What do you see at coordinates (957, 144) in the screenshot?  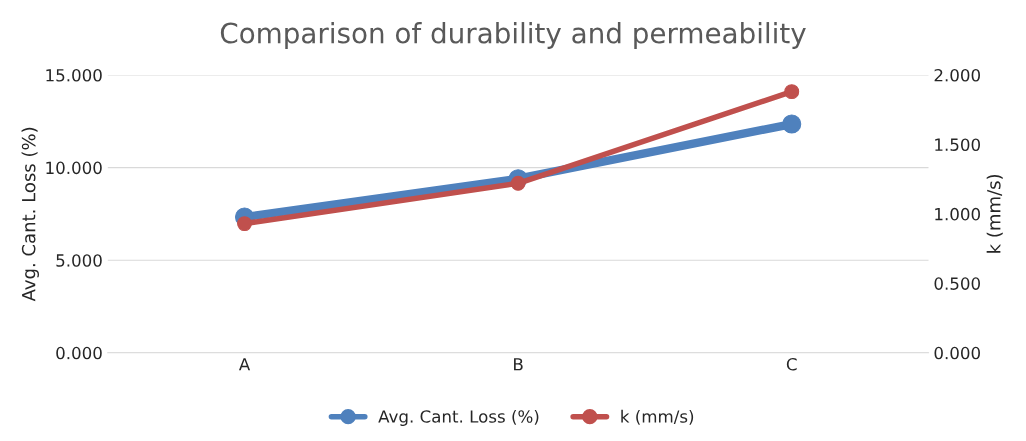 I see `y2-tick-label: 1.500` at bounding box center [957, 144].